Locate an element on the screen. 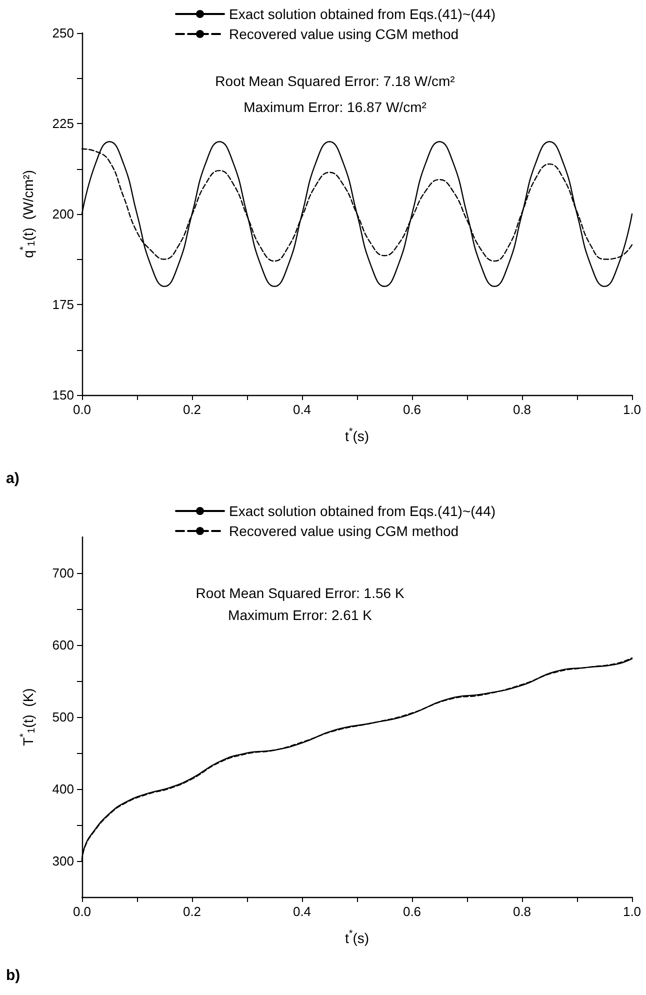  y-axis-title: T*1(t) (K) is located at coordinates (28, 717).